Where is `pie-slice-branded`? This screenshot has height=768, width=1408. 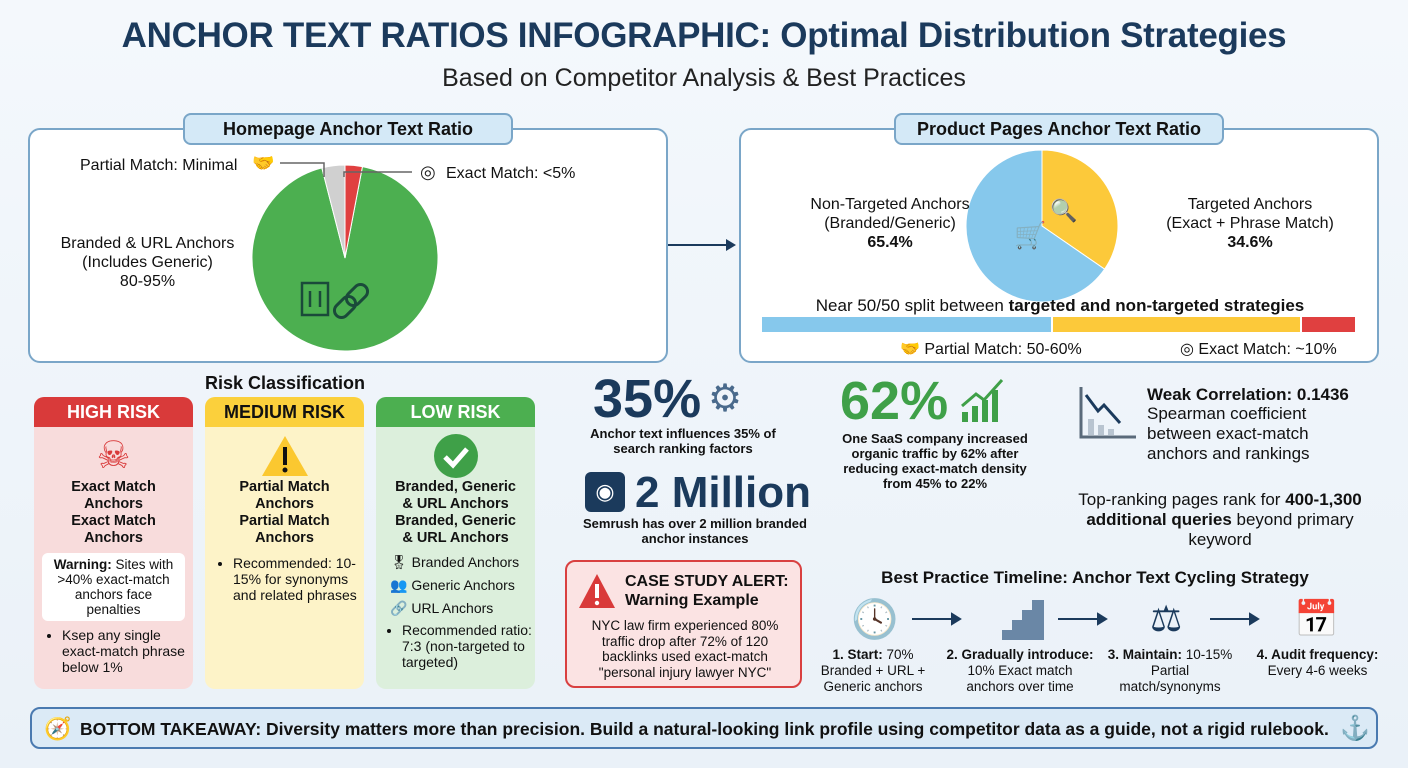
pie-slice-branded is located at coordinates (345, 259).